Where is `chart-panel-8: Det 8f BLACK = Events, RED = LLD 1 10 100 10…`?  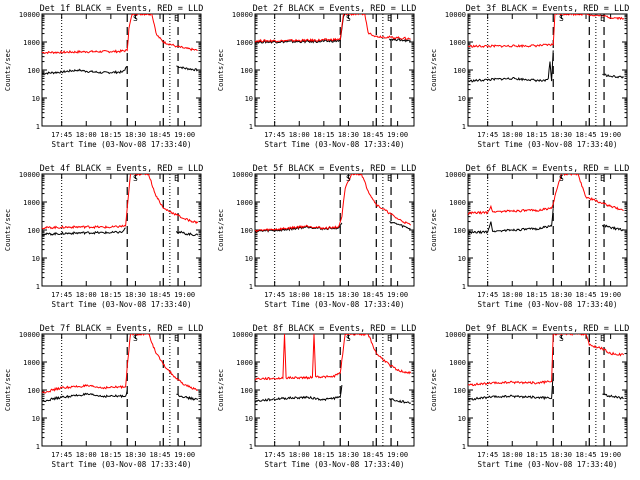 chart-panel-8: Det 8f BLACK = Events, RED = LLD 1 10 100 10… is located at coordinates (316, 396).